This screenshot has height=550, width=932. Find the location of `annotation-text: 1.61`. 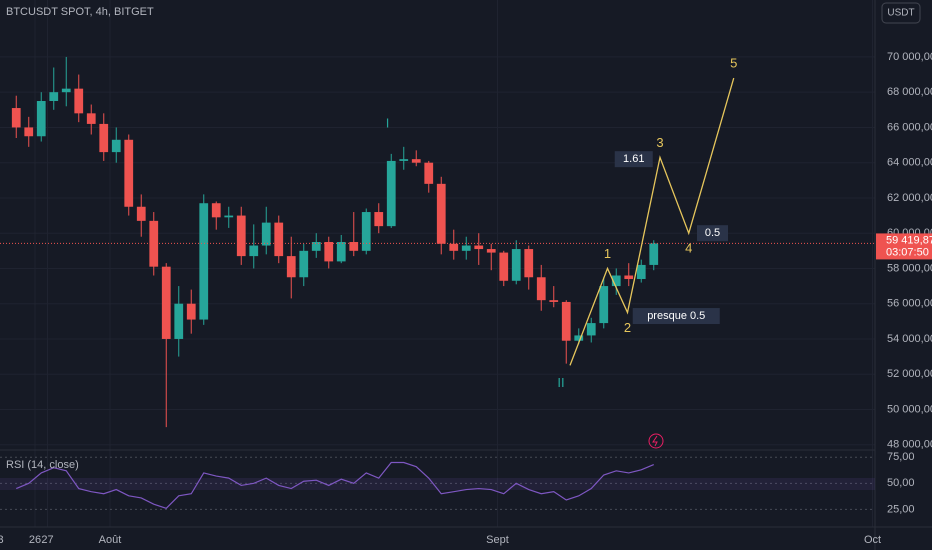

annotation-text: 1.61 is located at coordinates (633, 159).